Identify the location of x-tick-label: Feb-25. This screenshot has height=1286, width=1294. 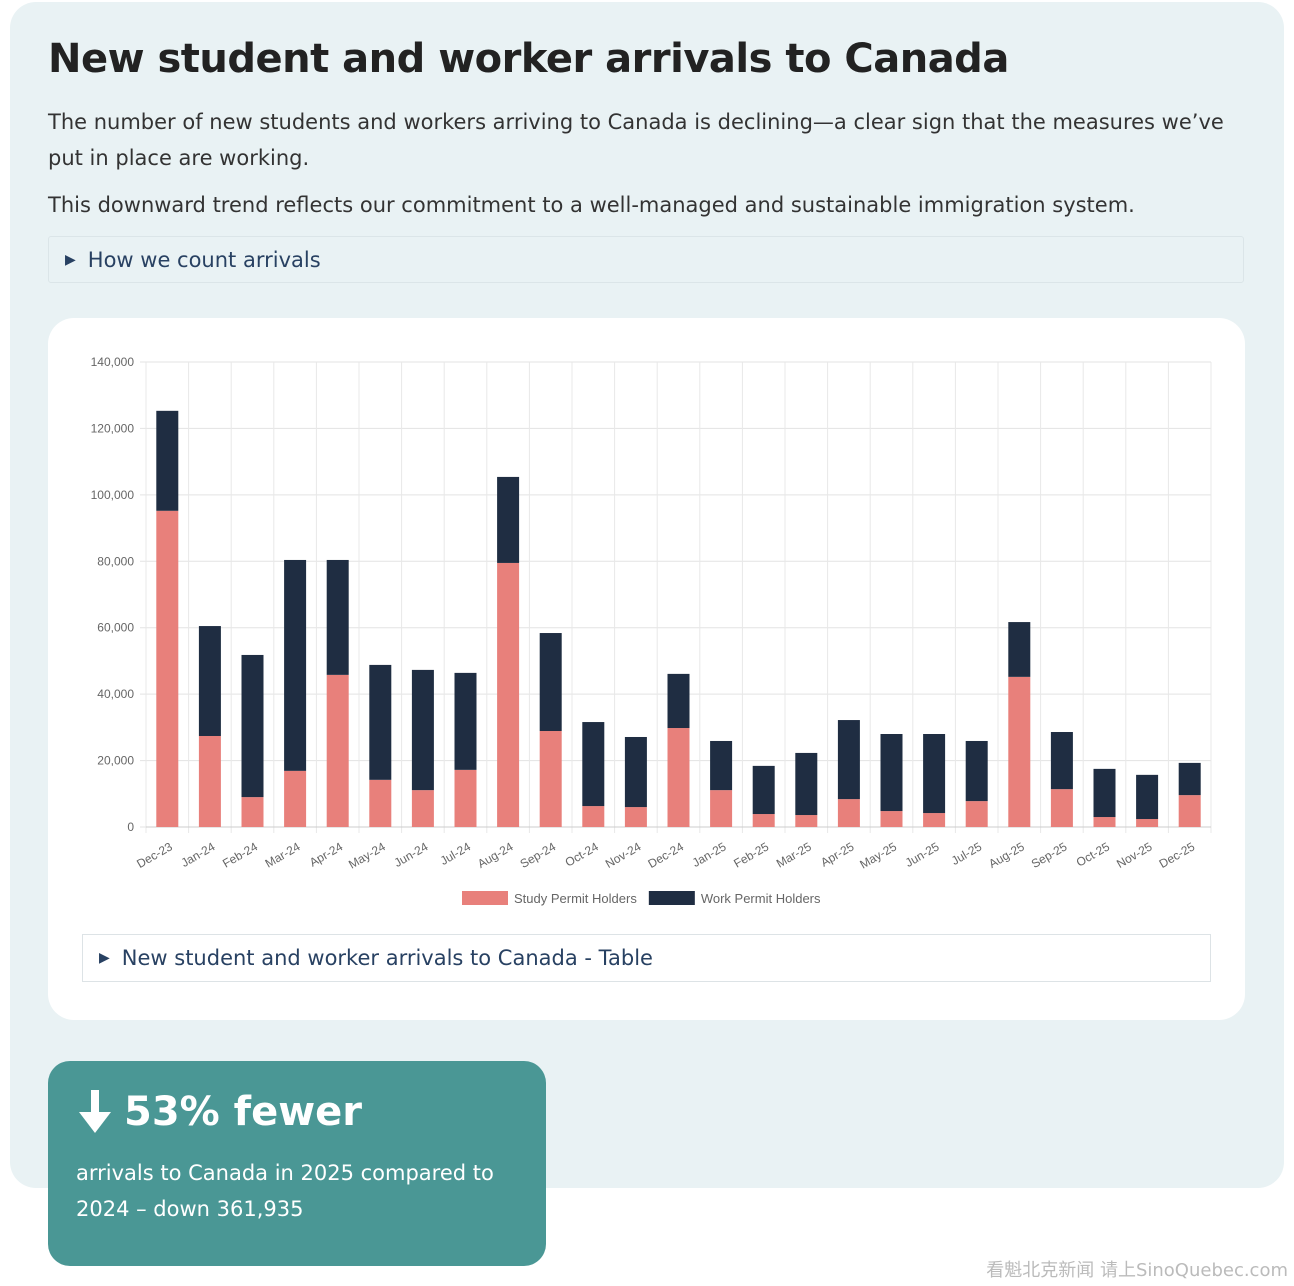
(751, 854).